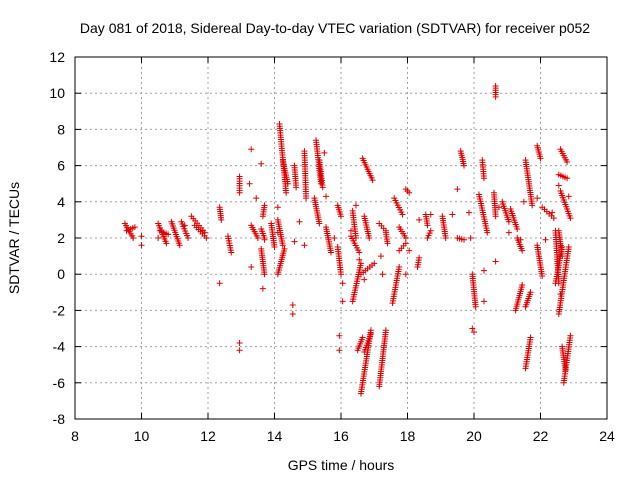 Image resolution: width=640 pixels, height=480 pixels. Describe the element at coordinates (59, 347) in the screenshot. I see `y-tick-label: -4` at that location.